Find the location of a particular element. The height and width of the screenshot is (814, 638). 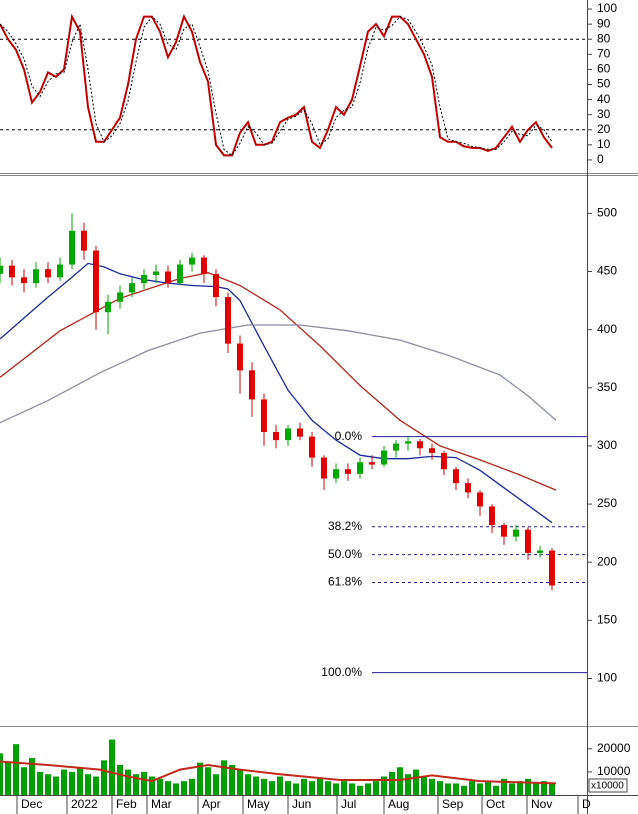

x-tick-label: 2022 is located at coordinates (84, 804).